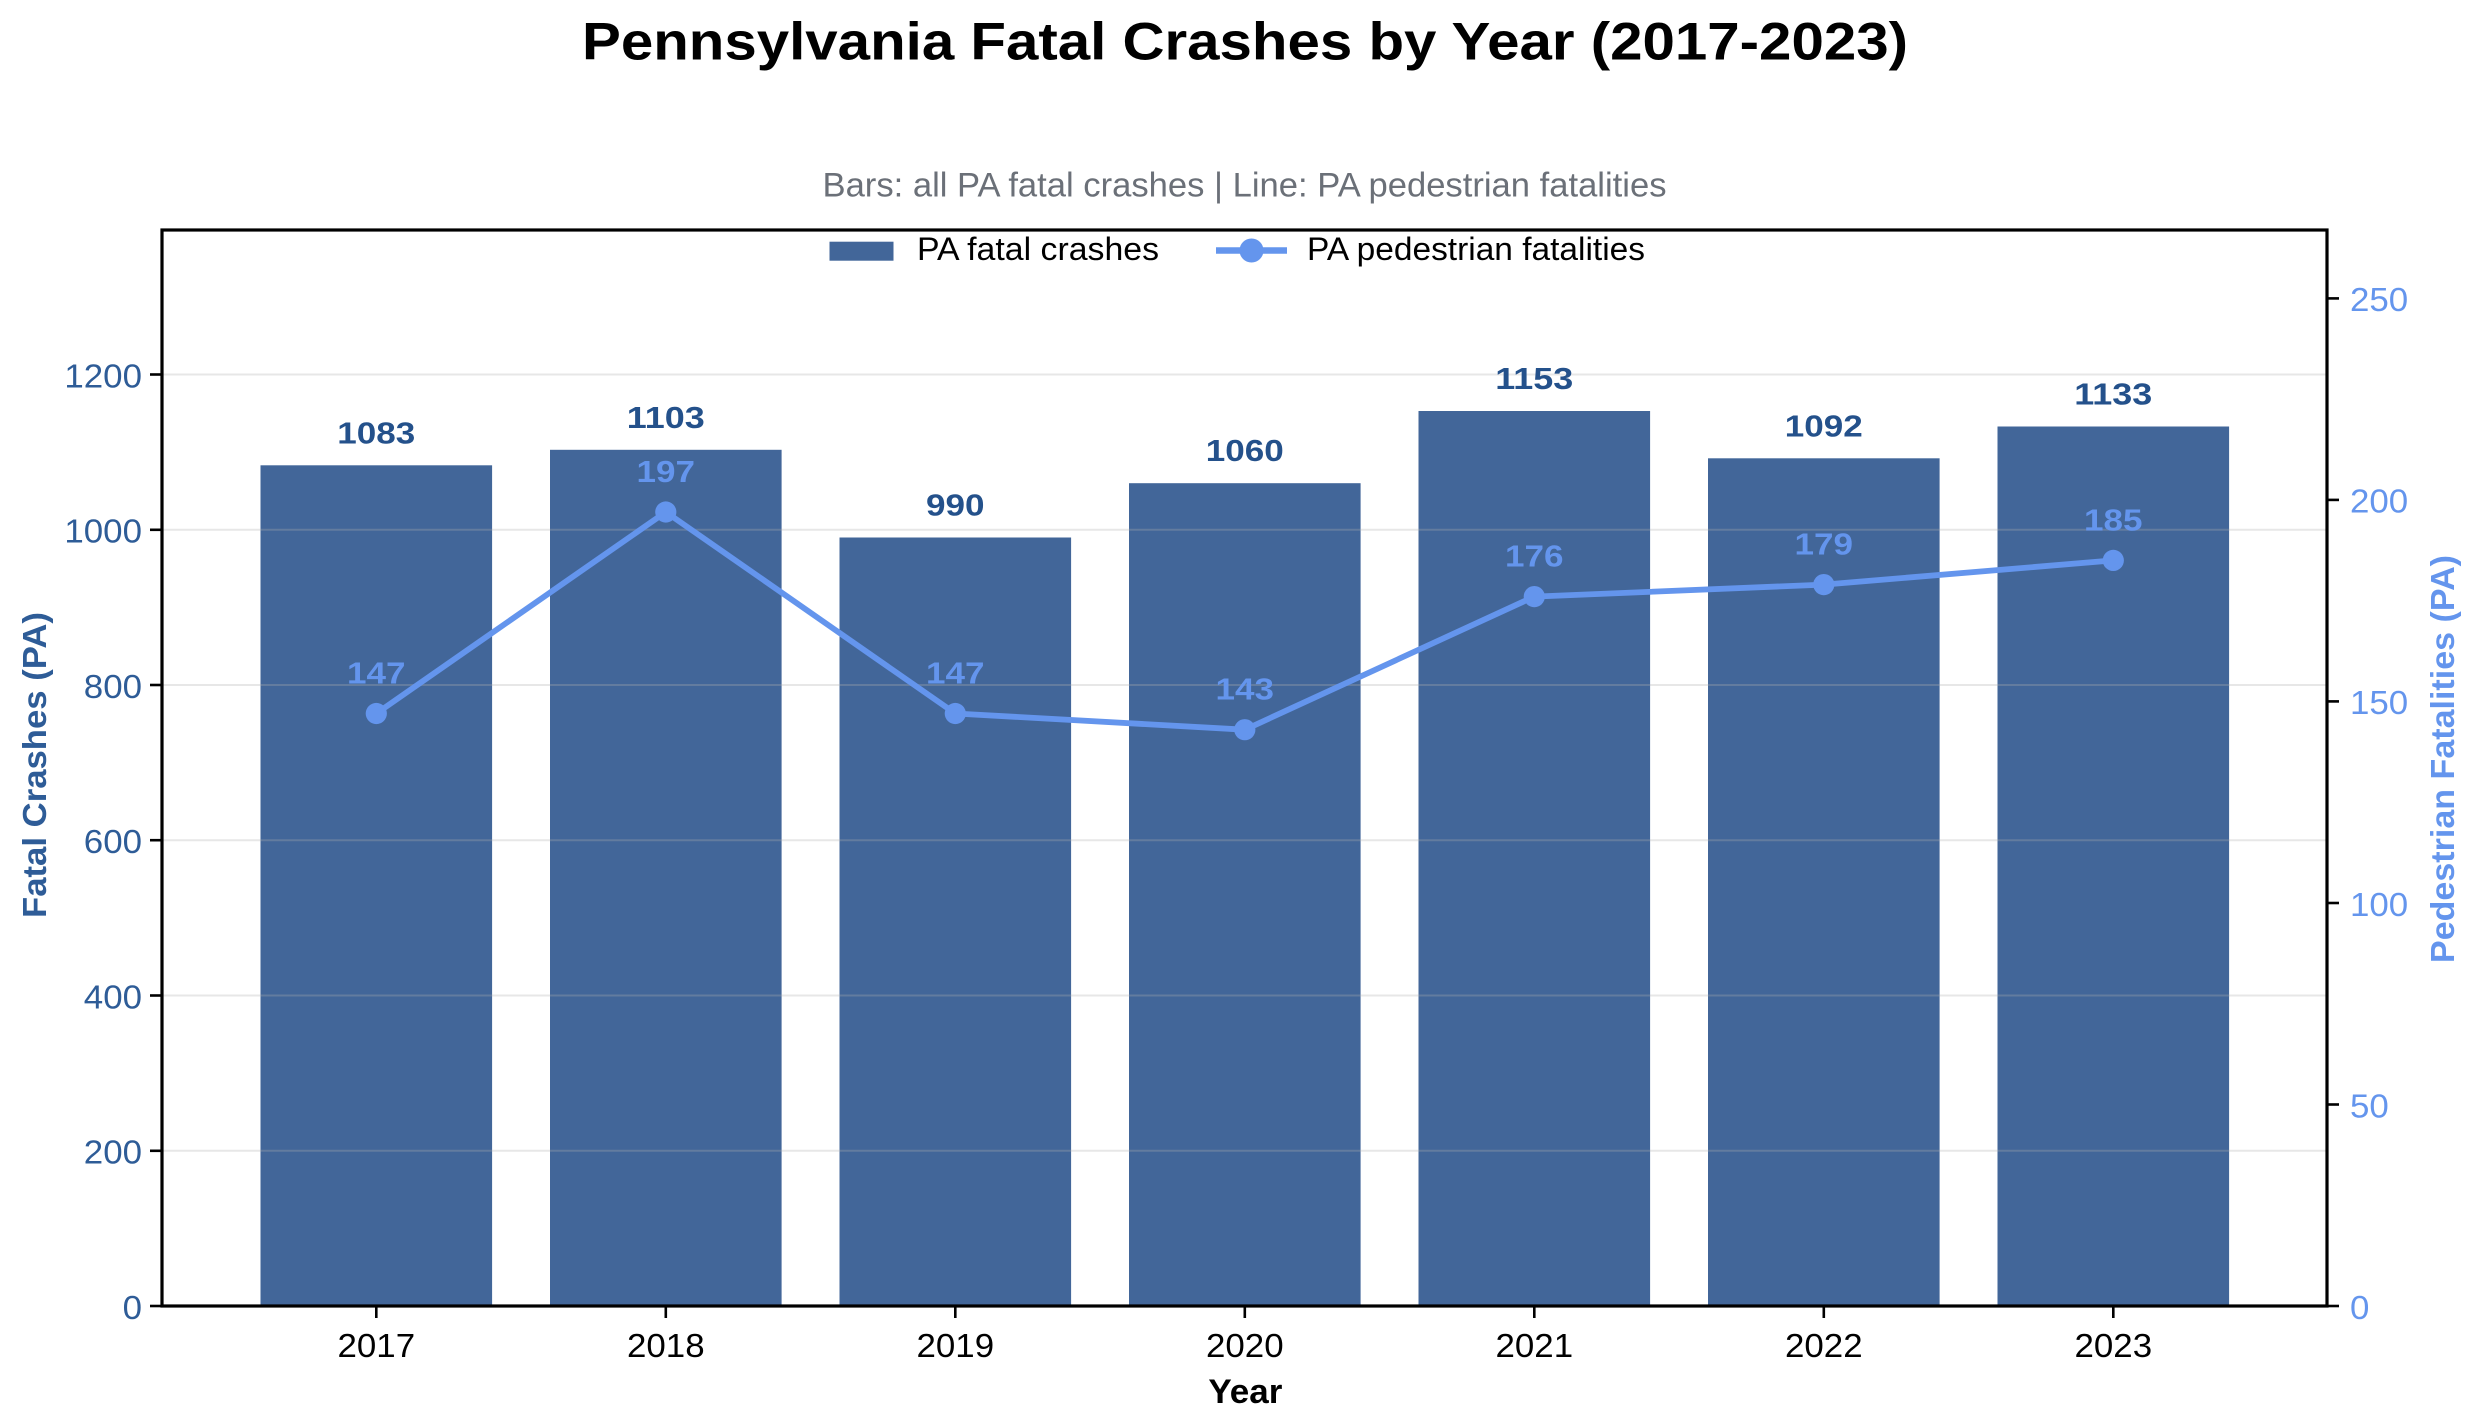 This screenshot has width=2469, height=1422. I want to click on svg-text: 179, so click(1824, 544).